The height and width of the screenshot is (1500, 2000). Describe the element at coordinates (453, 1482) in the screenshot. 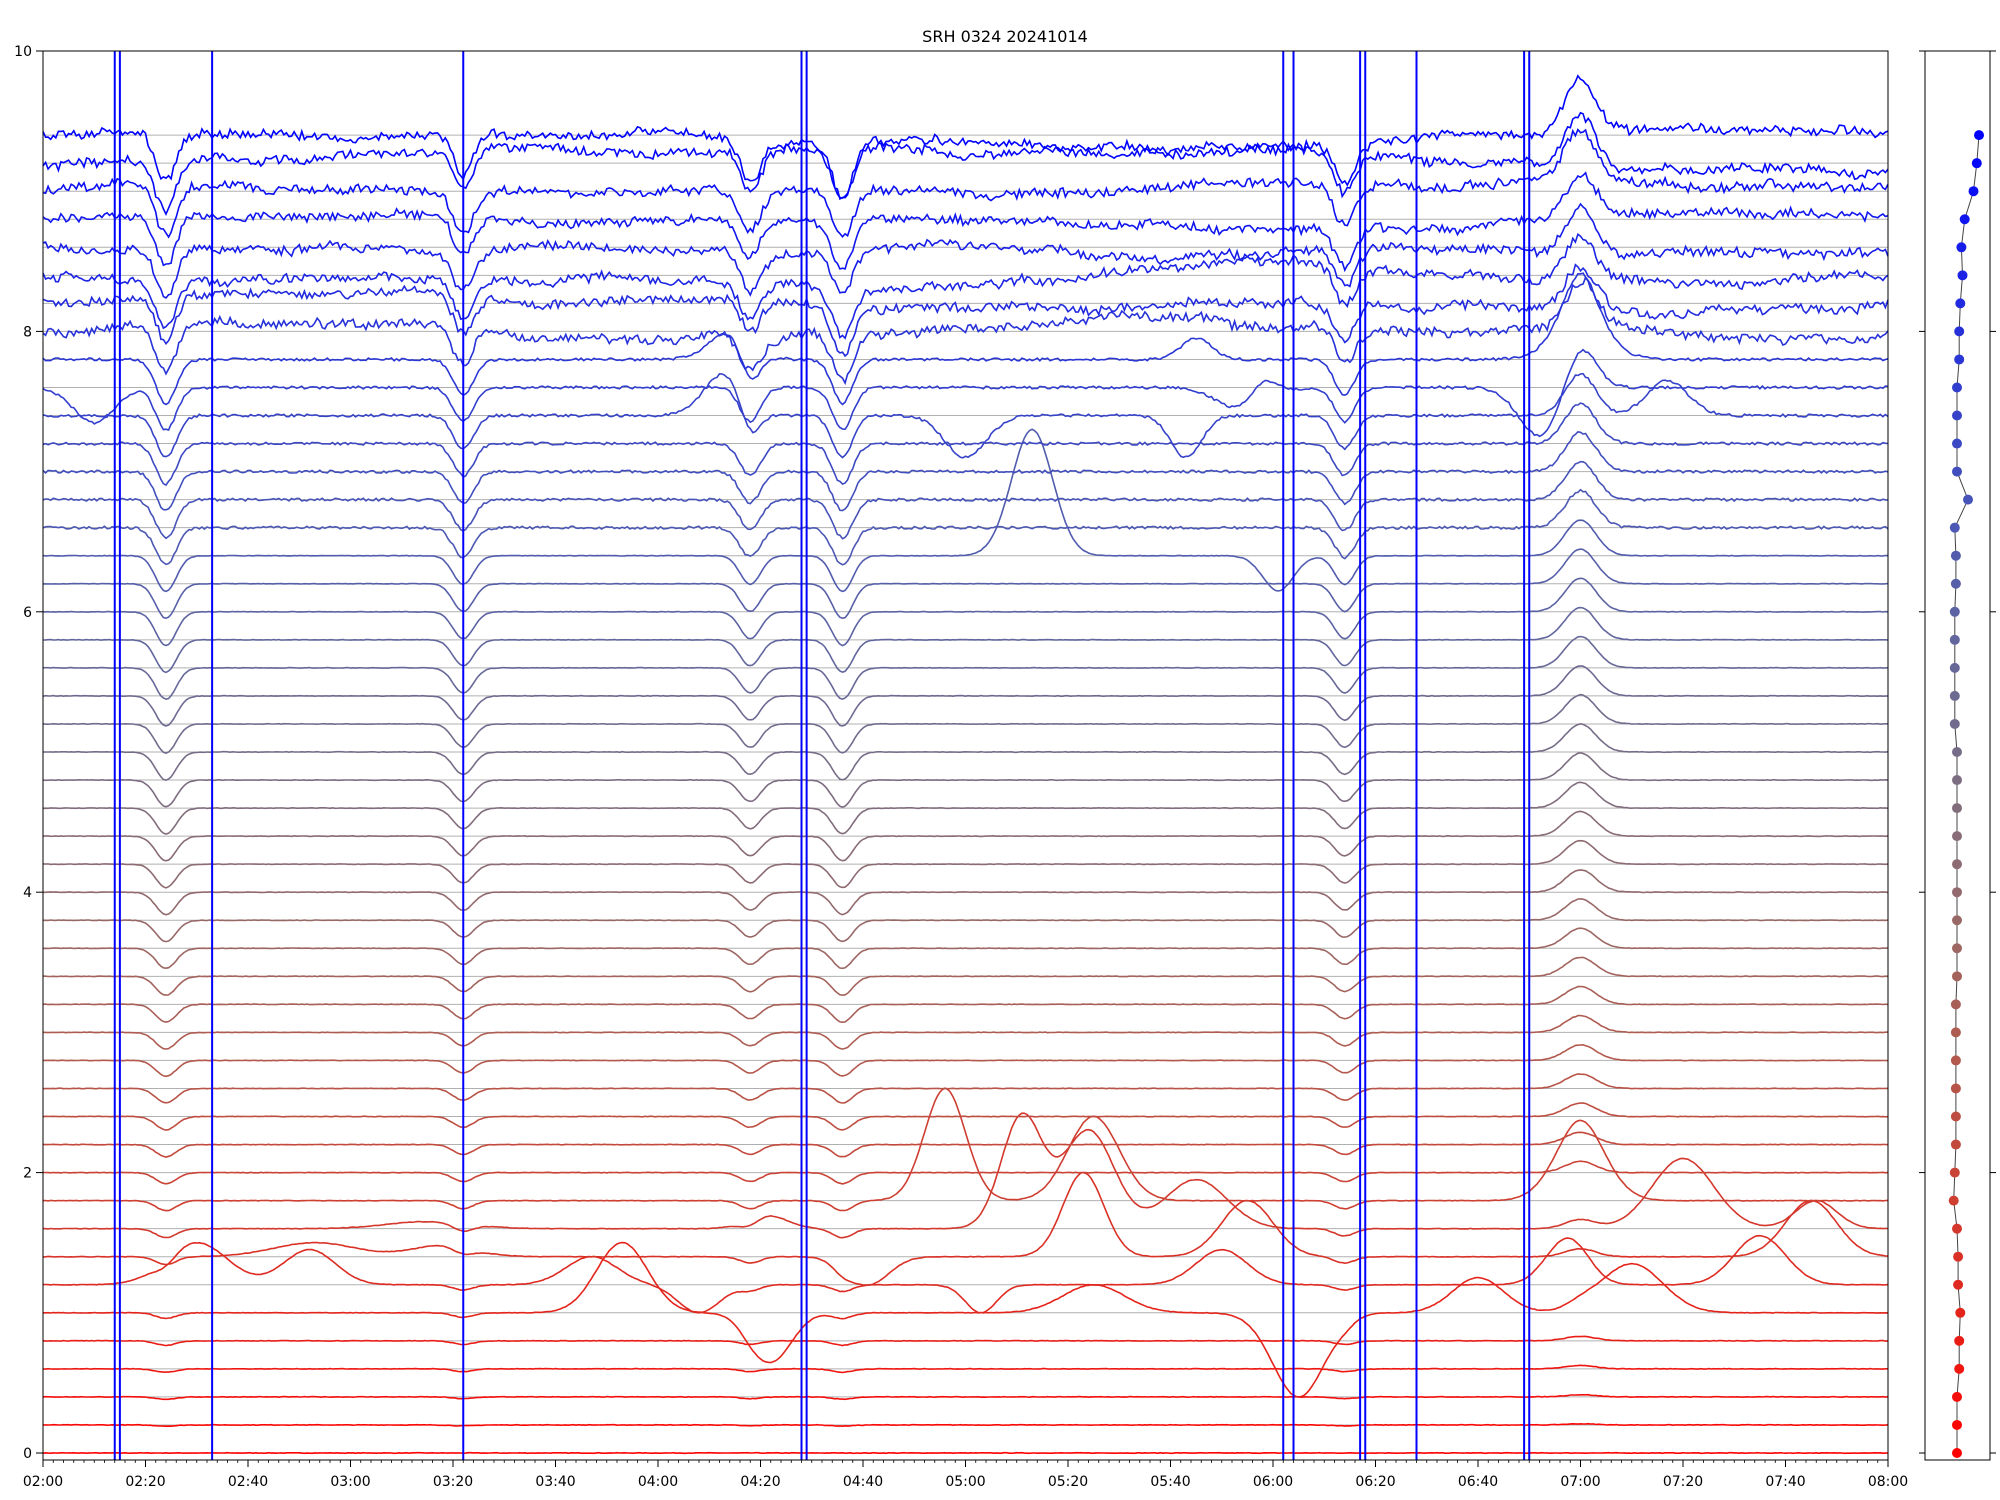

I see `x-tick-label: 03:20` at that location.